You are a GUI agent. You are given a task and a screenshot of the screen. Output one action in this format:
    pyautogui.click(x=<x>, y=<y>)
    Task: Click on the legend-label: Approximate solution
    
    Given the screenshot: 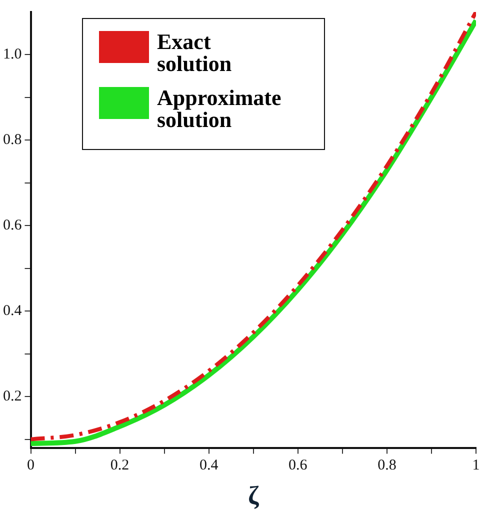 What is the action you would take?
    pyautogui.click(x=219, y=108)
    